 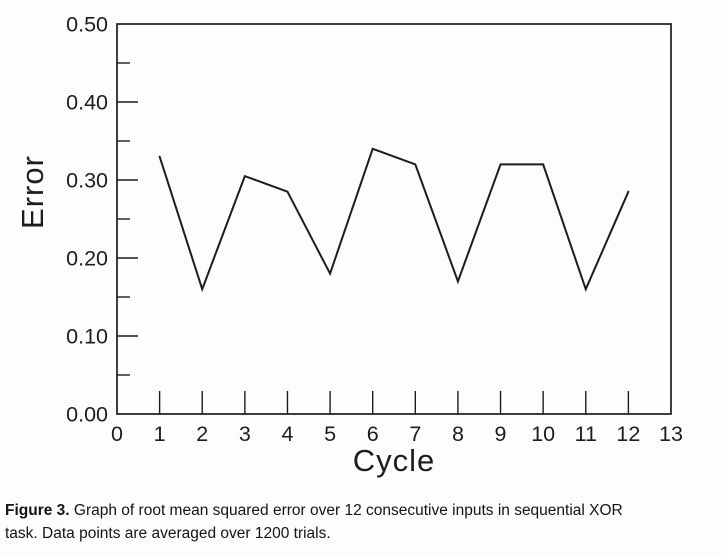 What do you see at coordinates (245, 434) in the screenshot?
I see `svg-text: 3` at bounding box center [245, 434].